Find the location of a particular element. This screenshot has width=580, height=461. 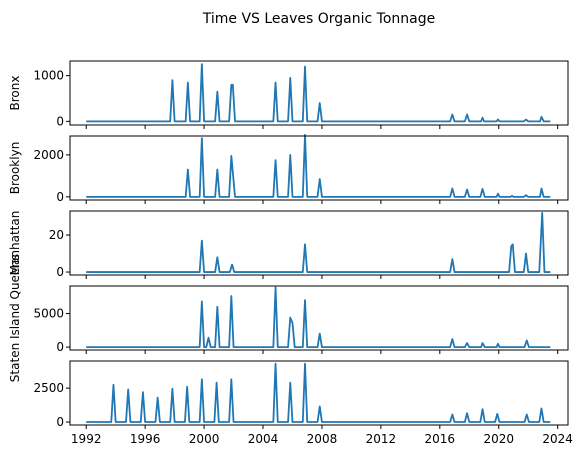

panel-2: 0 20 Manhattan is located at coordinates (288, 244).